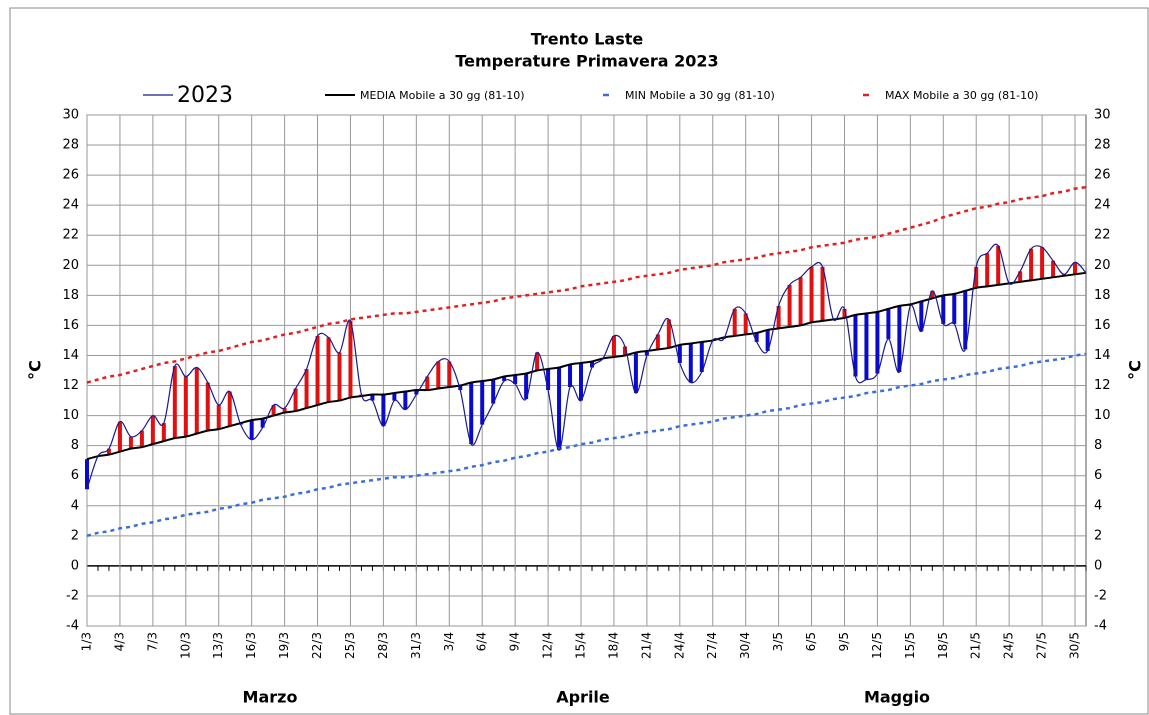 The height and width of the screenshot is (715, 1149). Describe the element at coordinates (1098, 475) in the screenshot. I see `y2-tick-label: 6` at that location.